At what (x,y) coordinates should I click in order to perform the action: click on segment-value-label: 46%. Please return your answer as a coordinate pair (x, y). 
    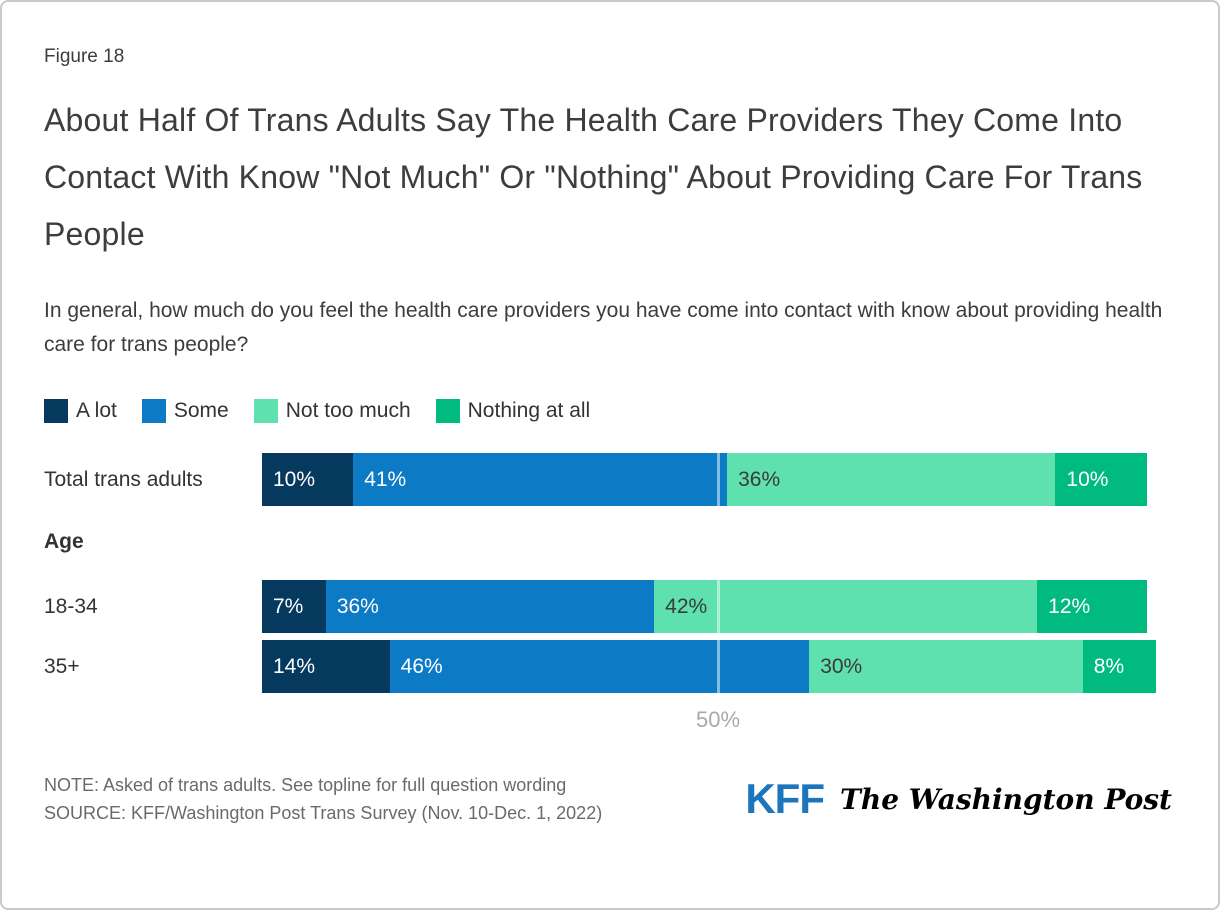
    Looking at the image, I should click on (421, 666).